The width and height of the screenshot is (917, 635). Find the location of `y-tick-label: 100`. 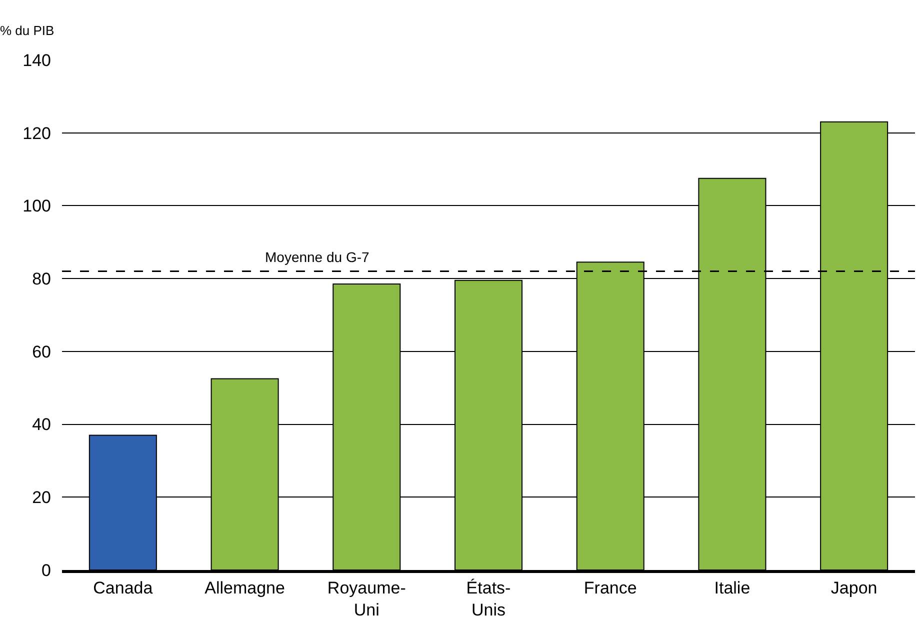

y-tick-label: 100 is located at coordinates (36, 206).